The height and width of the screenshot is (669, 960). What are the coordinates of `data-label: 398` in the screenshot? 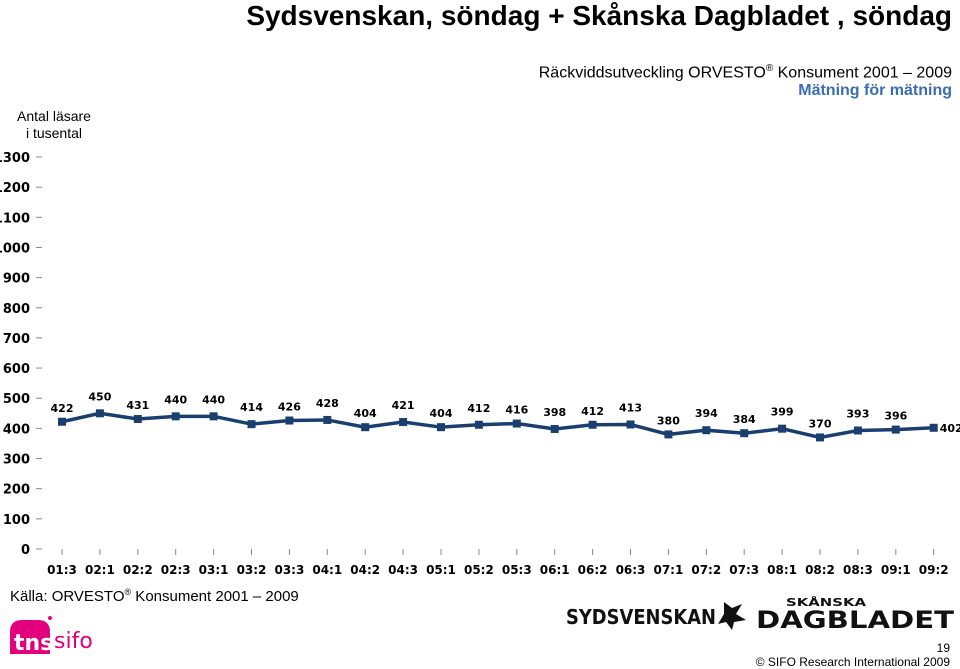 It's located at (554, 412).